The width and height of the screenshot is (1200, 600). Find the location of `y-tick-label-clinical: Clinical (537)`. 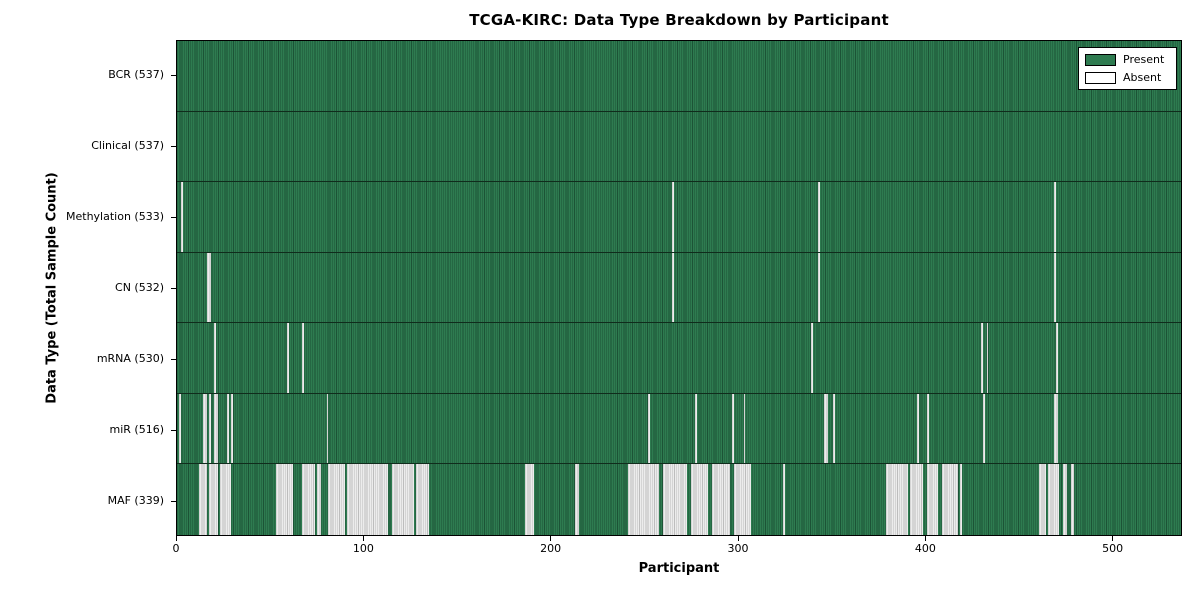

y-tick-label-clinical: Clinical (537) is located at coordinates (127, 146).